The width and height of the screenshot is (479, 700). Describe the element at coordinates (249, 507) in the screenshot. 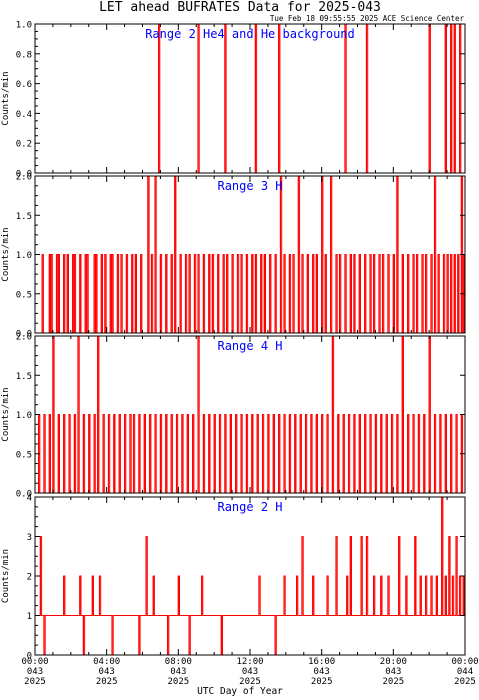

I see `panel-title: Range 2 H` at that location.